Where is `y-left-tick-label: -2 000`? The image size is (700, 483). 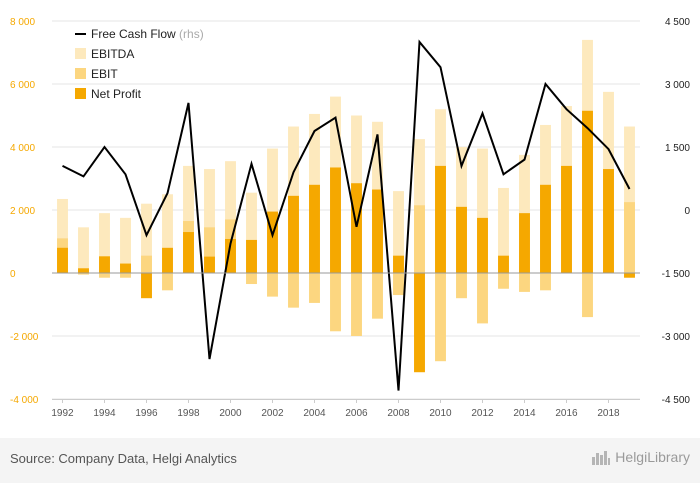 y-left-tick-label: -2 000 is located at coordinates (24, 337).